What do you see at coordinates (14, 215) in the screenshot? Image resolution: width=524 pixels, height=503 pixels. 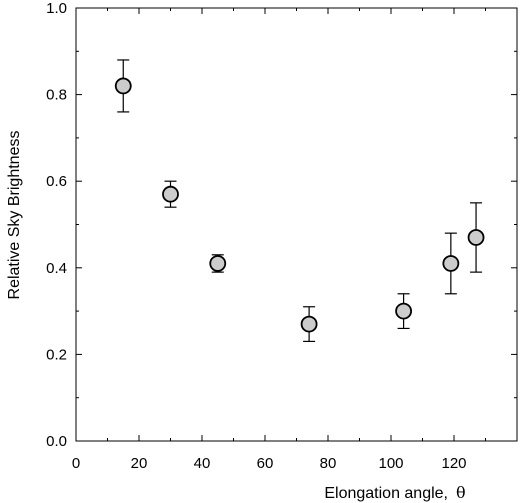 I see `y-axis-label: Relative Sky Brightness` at bounding box center [14, 215].